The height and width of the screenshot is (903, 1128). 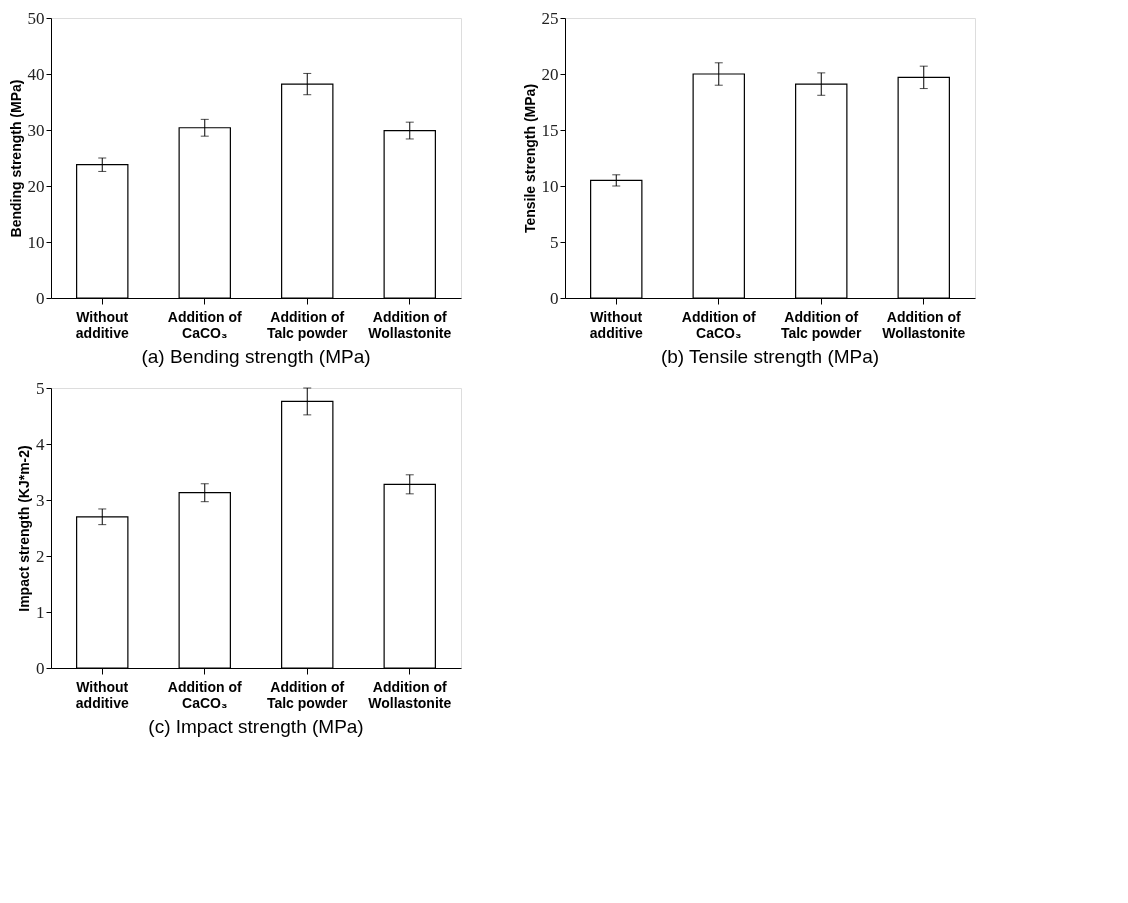 What do you see at coordinates (40, 612) in the screenshot?
I see `y-tick-label: 1` at bounding box center [40, 612].